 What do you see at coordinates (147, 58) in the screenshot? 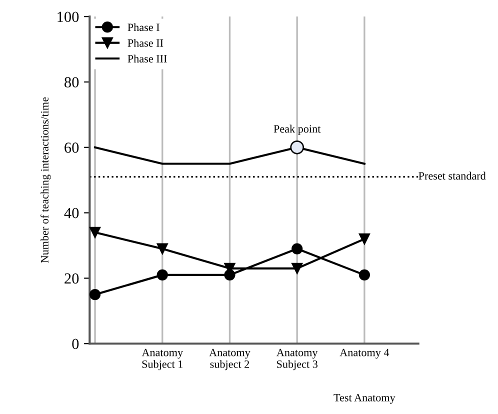
I see `legend-label: Phase III` at bounding box center [147, 58].